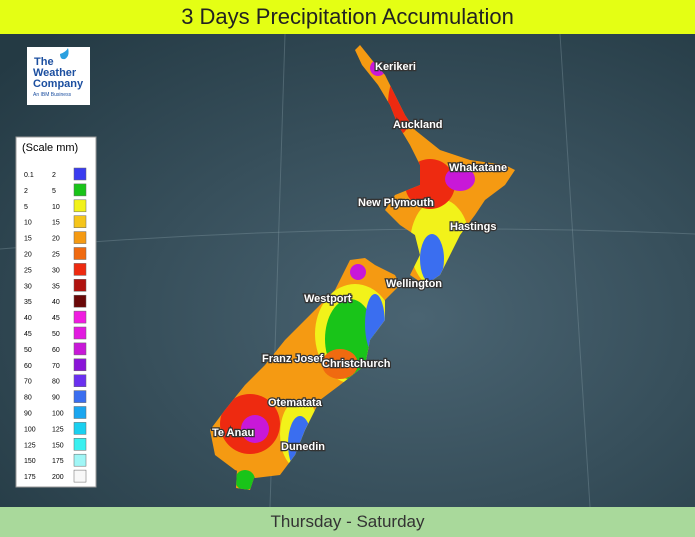  I want to click on legend-from: 80, so click(28, 398).